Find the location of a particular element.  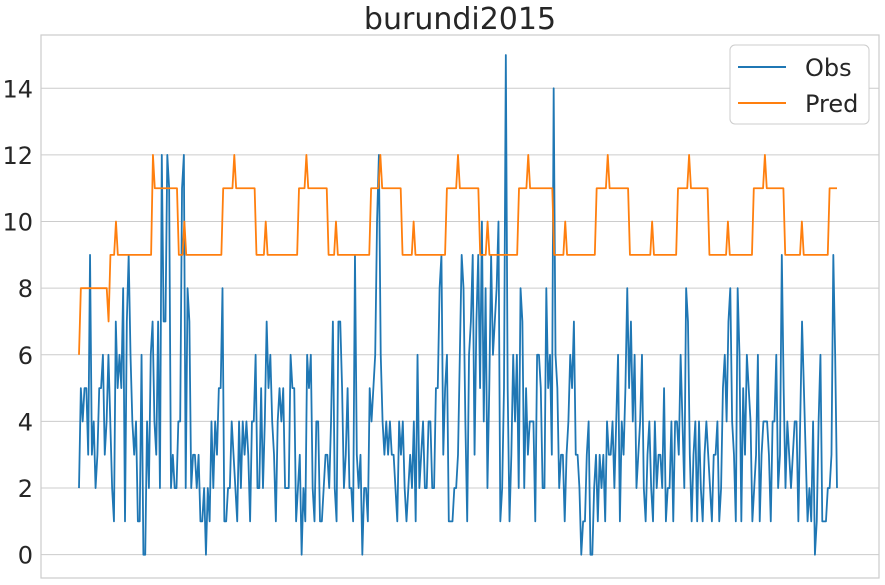

legend-label-pred: Pred is located at coordinates (831, 104).